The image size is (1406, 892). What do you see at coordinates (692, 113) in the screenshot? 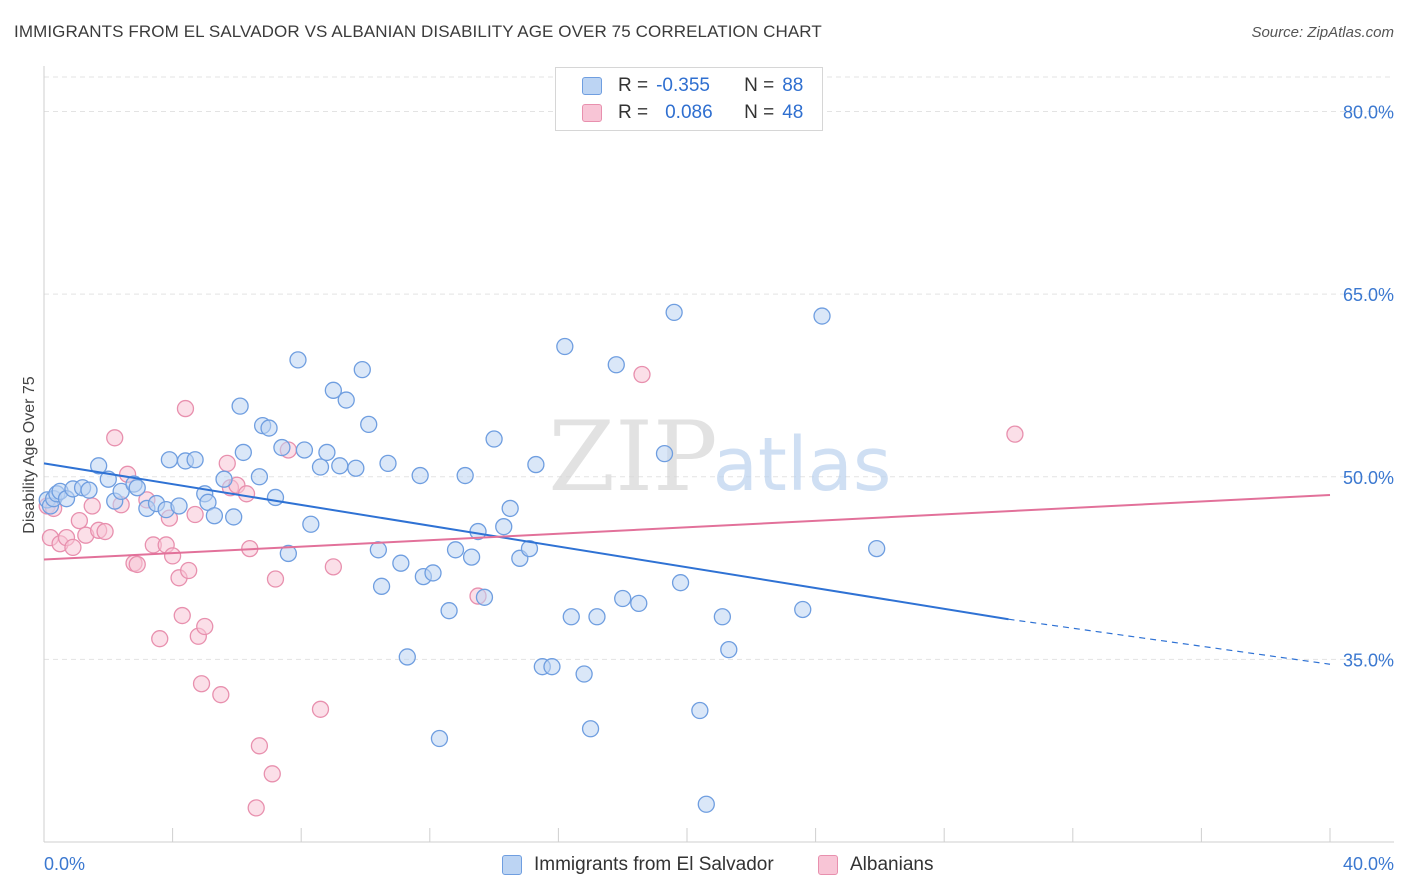
I see `legend-row-series2: R = 0.086 N = 48` at bounding box center [692, 113].